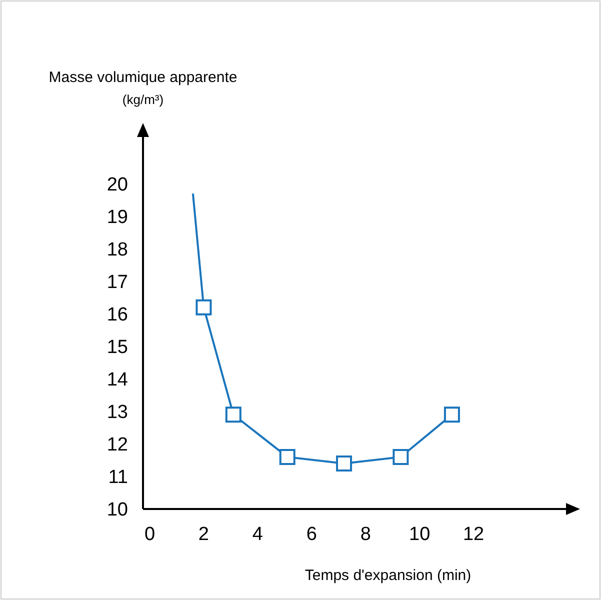 The height and width of the screenshot is (600, 601). What do you see at coordinates (117, 413) in the screenshot?
I see `y-tick-label: 13` at bounding box center [117, 413].